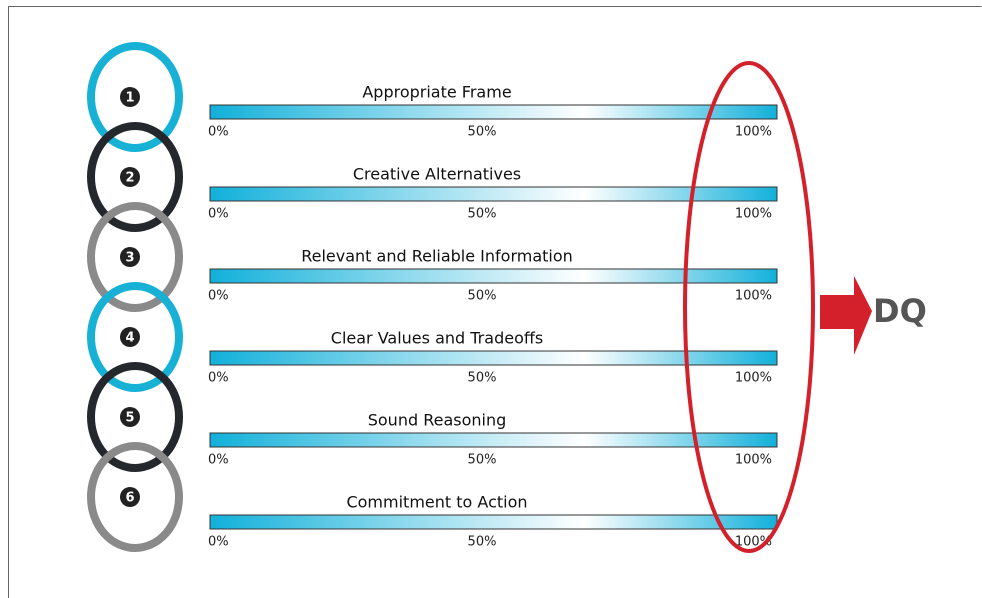 Image resolution: width=982 pixels, height=598 pixels. Describe the element at coordinates (437, 420) in the screenshot. I see `bar-title: Sound Reasoning` at that location.